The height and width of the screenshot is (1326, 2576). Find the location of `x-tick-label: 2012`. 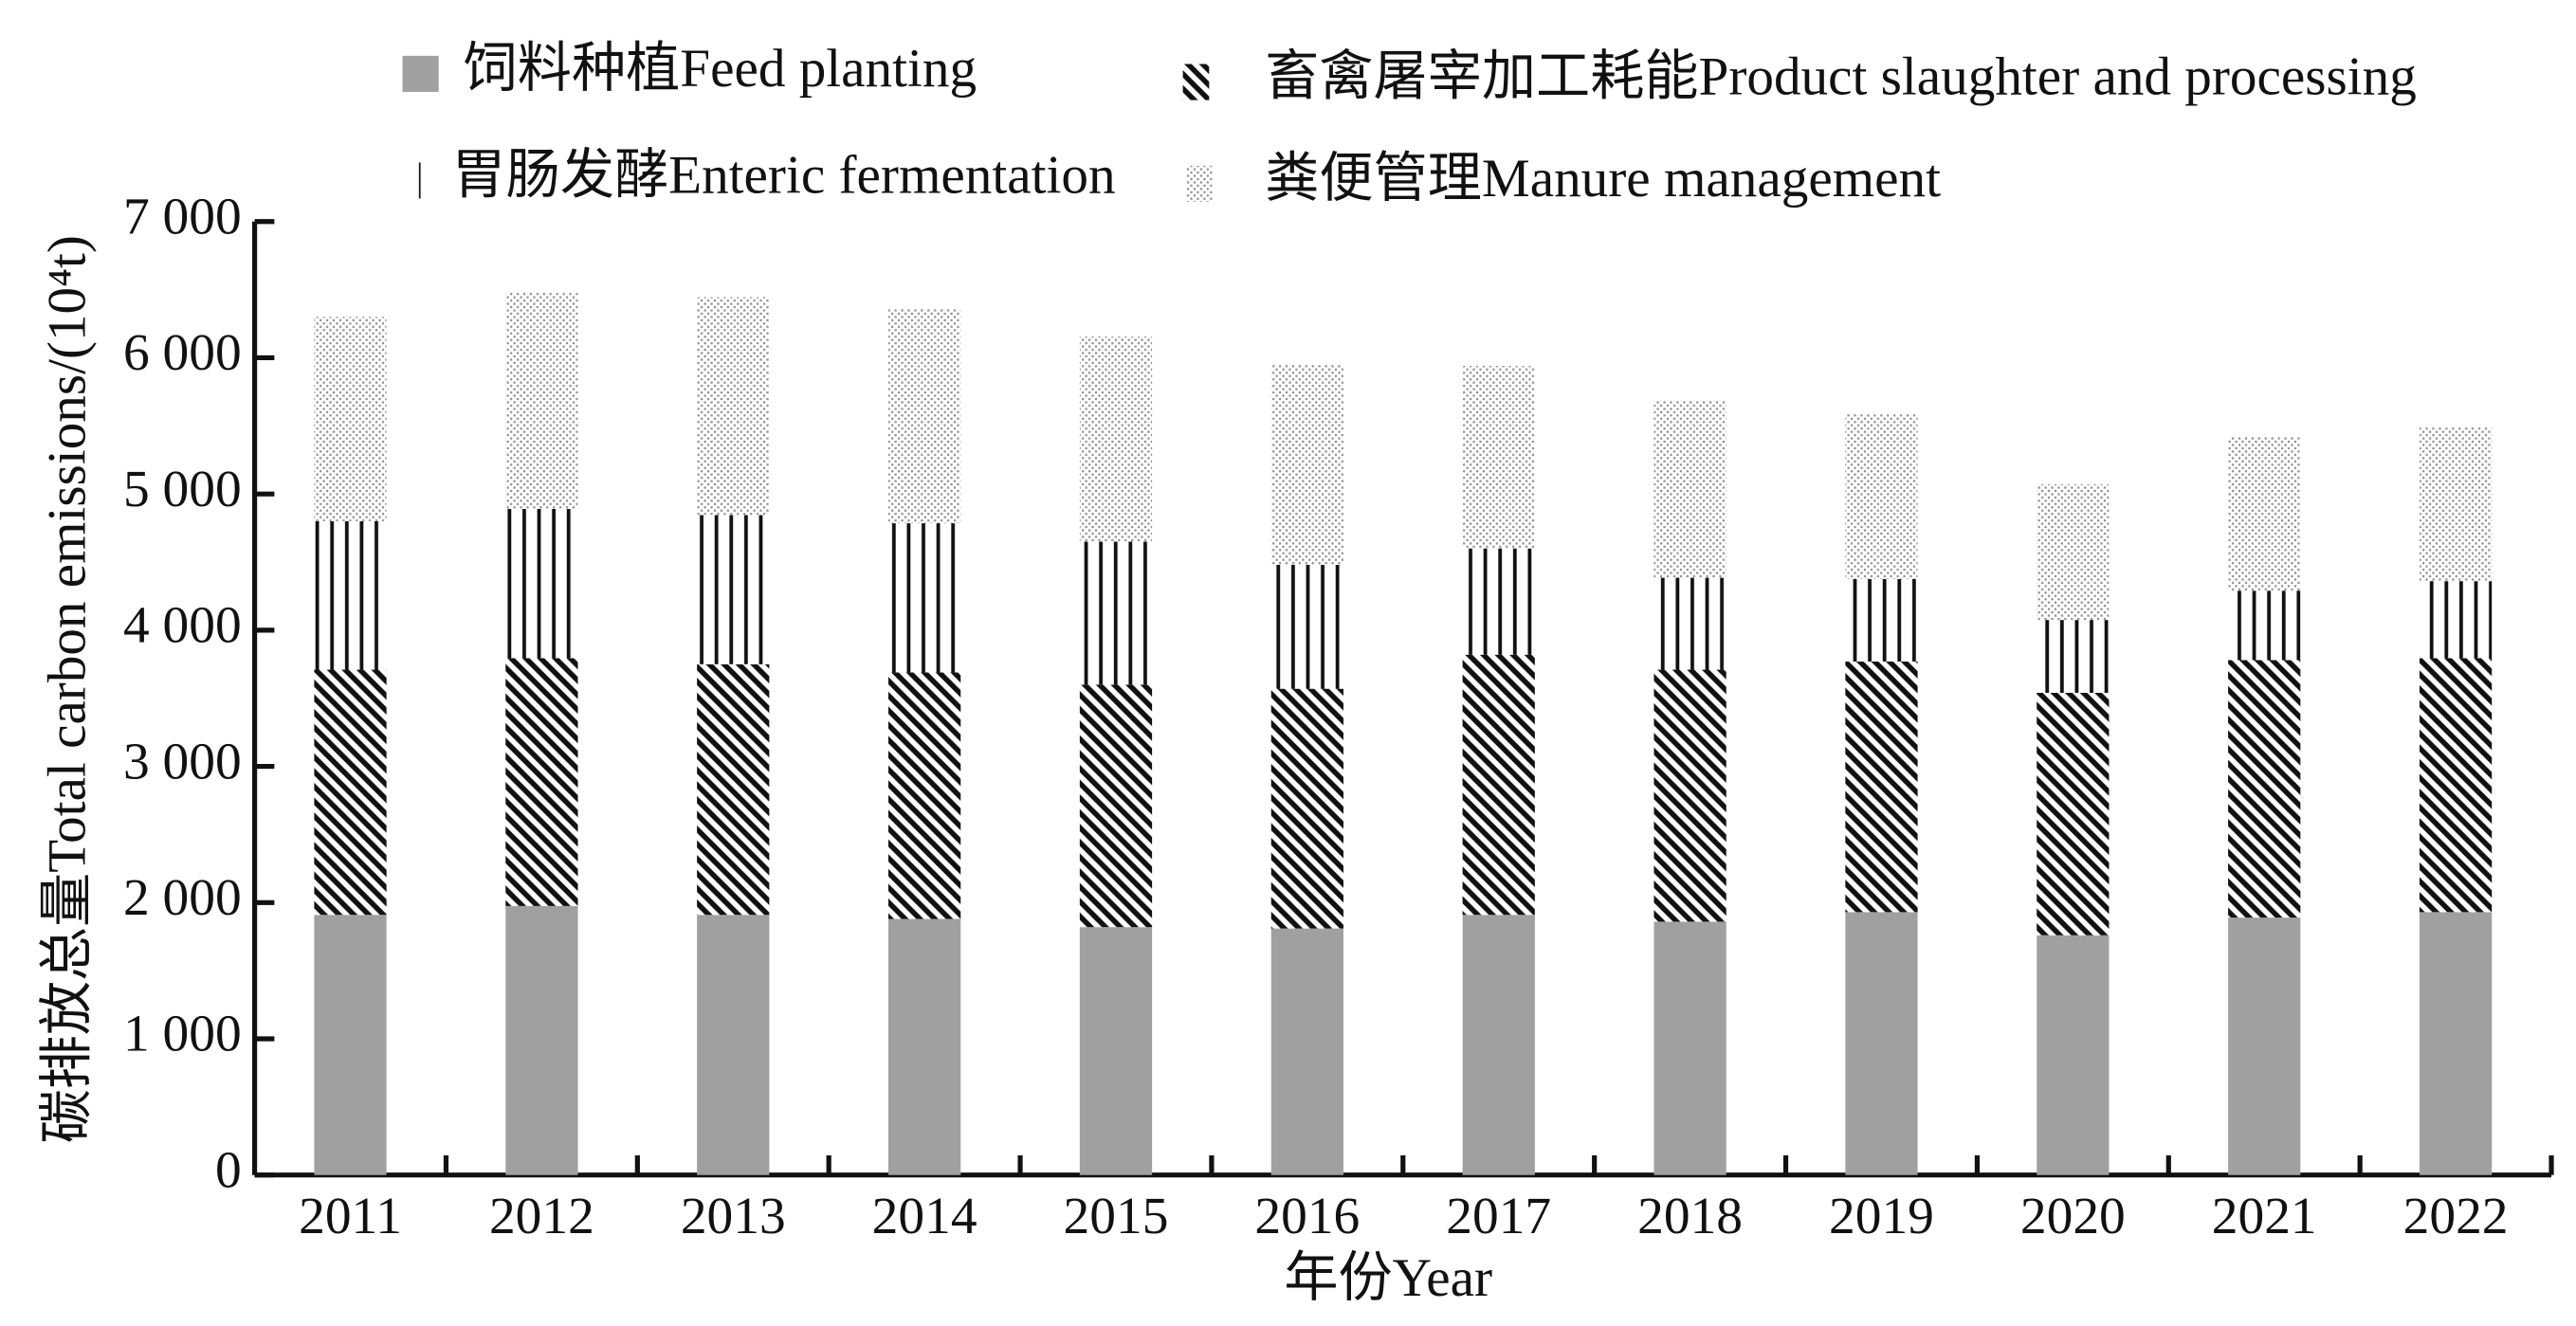

x-tick-label: 2012 is located at coordinates (541, 1215).